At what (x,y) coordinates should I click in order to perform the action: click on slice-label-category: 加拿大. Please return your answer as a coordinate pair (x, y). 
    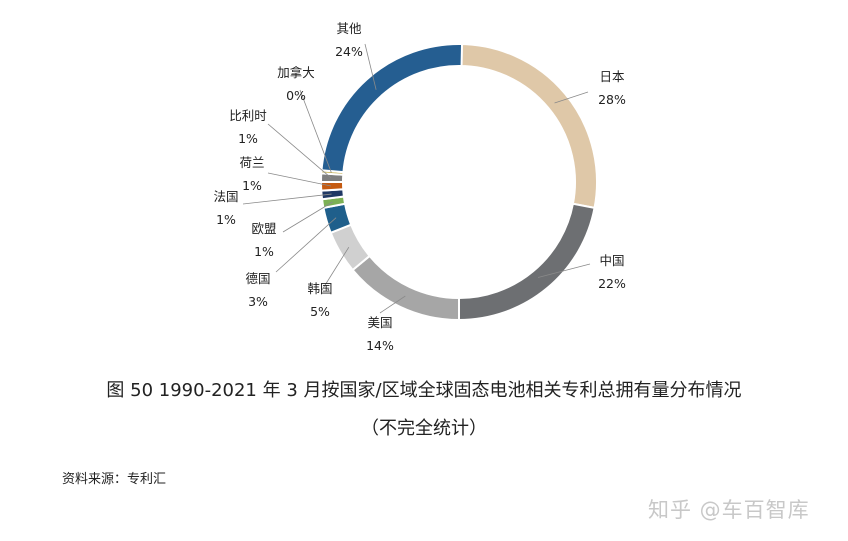
    Looking at the image, I should click on (296, 72).